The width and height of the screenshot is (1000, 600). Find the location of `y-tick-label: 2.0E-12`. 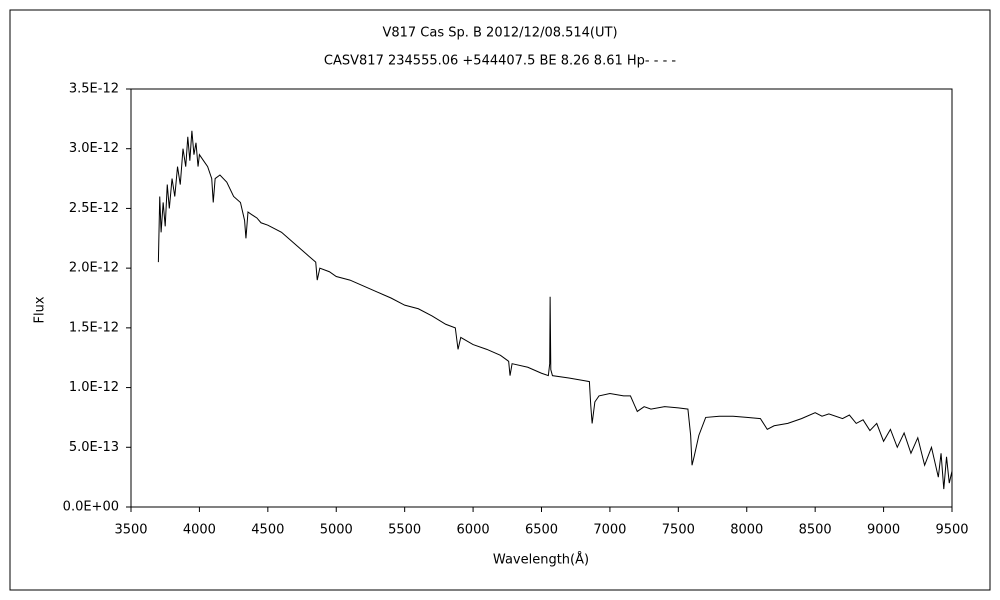

y-tick-label: 2.0E-12 is located at coordinates (94, 268).